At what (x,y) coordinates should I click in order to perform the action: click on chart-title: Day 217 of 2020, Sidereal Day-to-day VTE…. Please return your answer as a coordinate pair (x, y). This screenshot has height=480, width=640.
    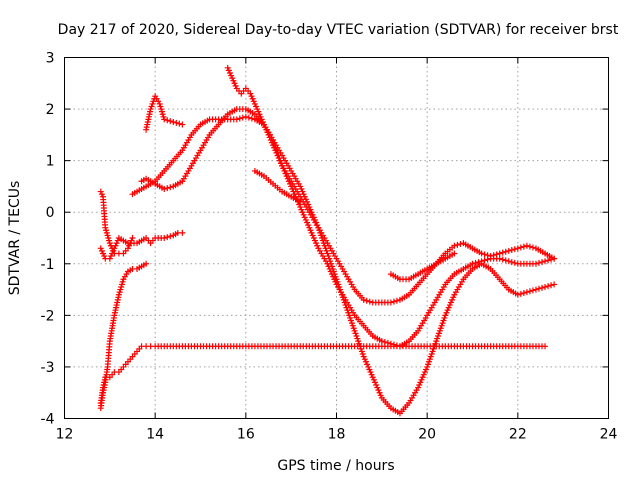
    Looking at the image, I should click on (338, 30).